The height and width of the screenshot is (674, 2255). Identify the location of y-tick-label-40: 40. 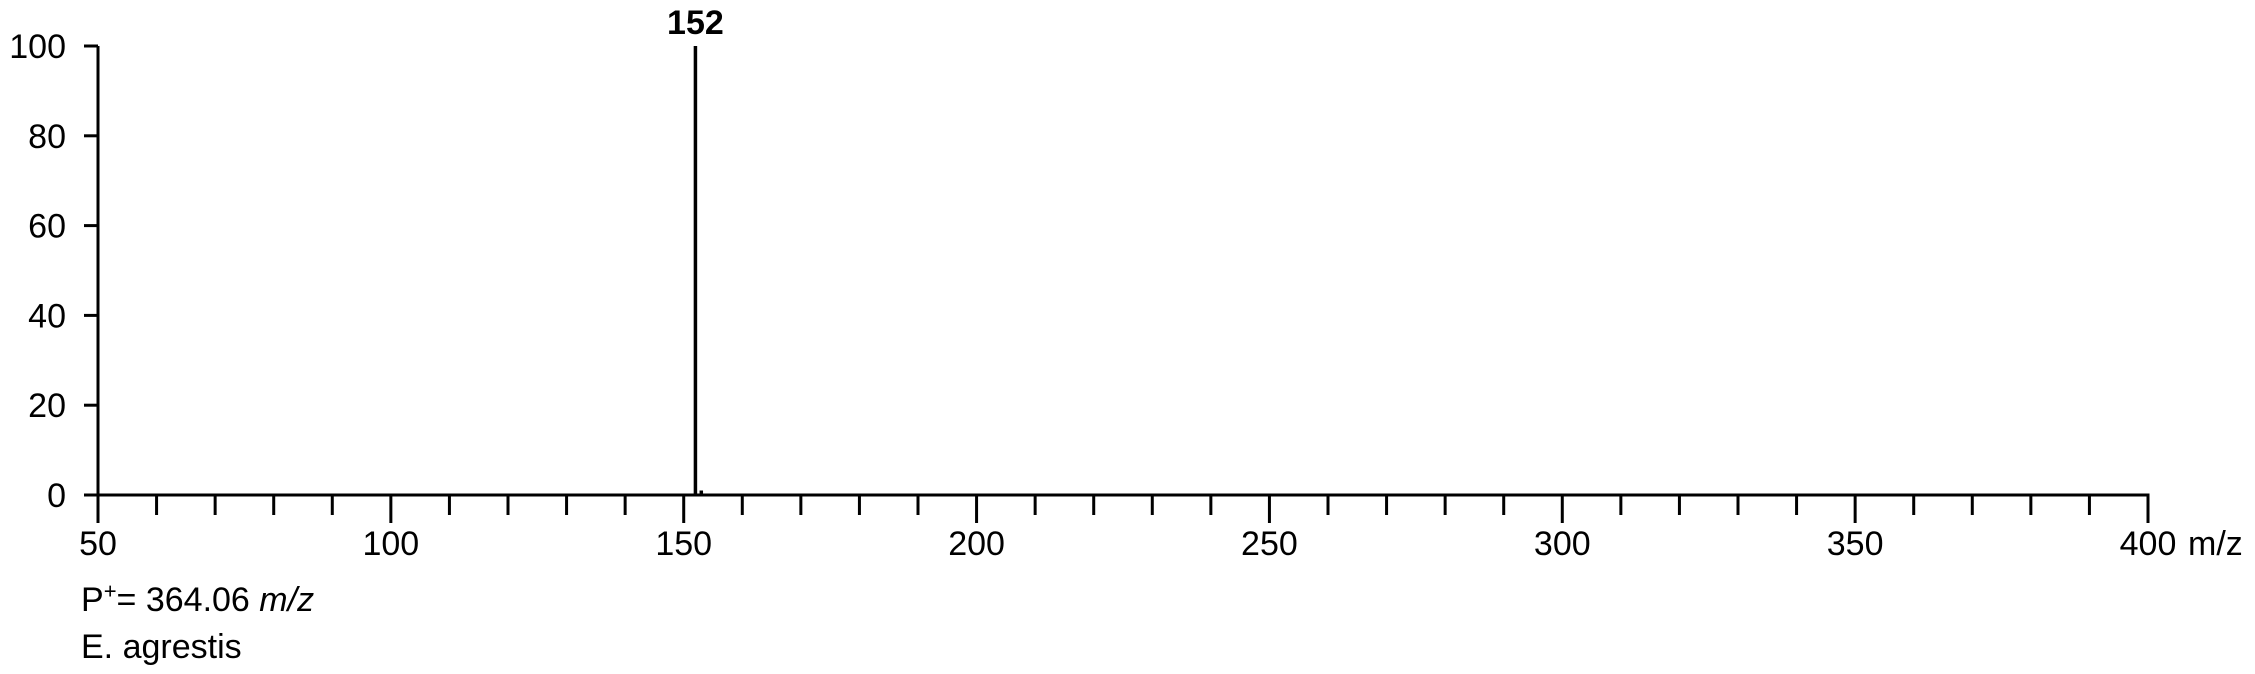
(47, 316).